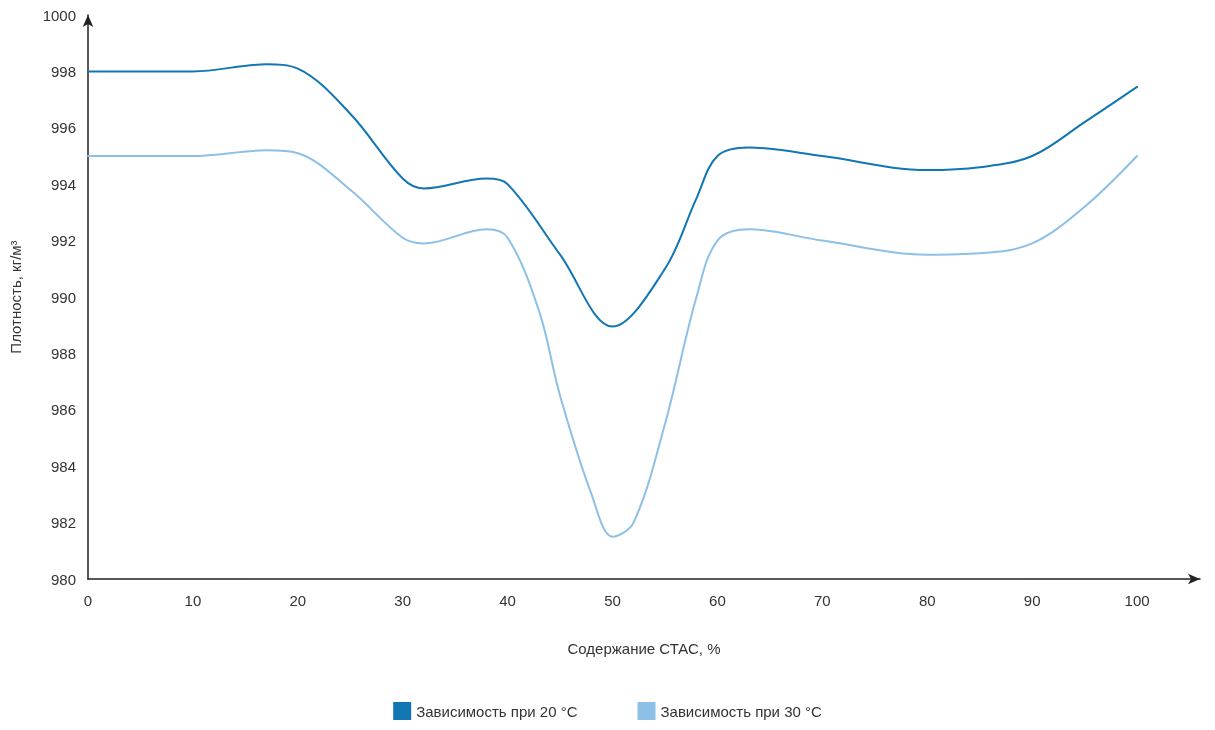 The image size is (1215, 730). I want to click on legend-label: Зависимость при 20 °C, so click(497, 711).